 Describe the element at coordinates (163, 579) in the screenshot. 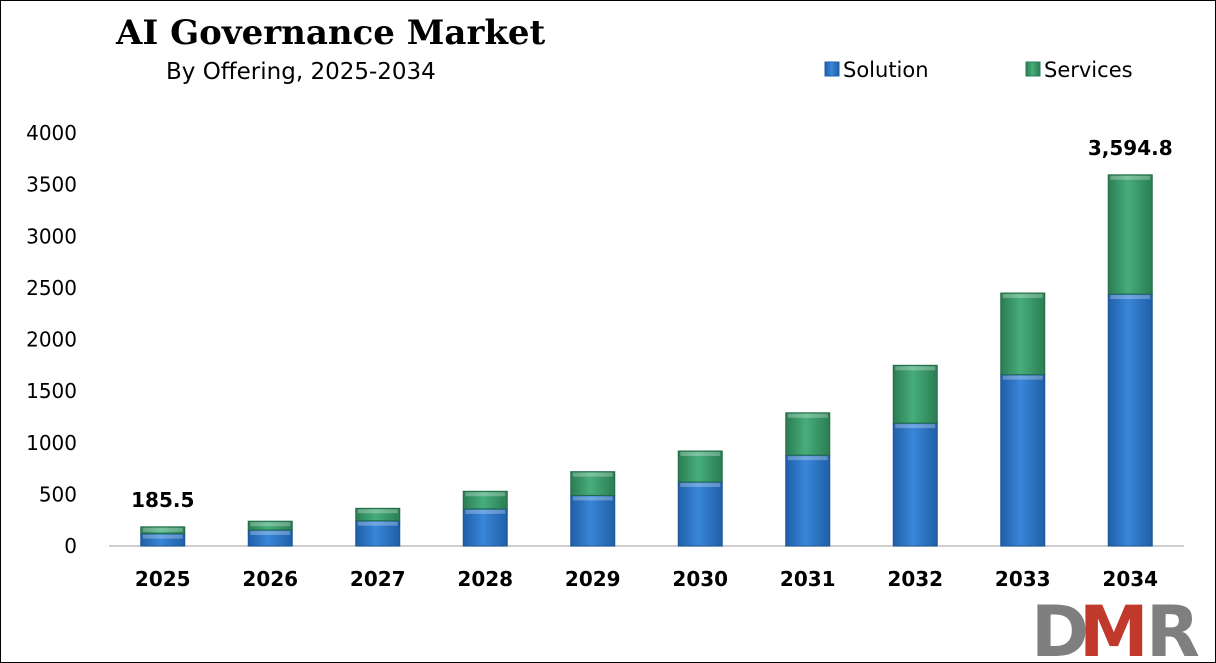

I see `x-tick-label-2025: 2025` at that location.